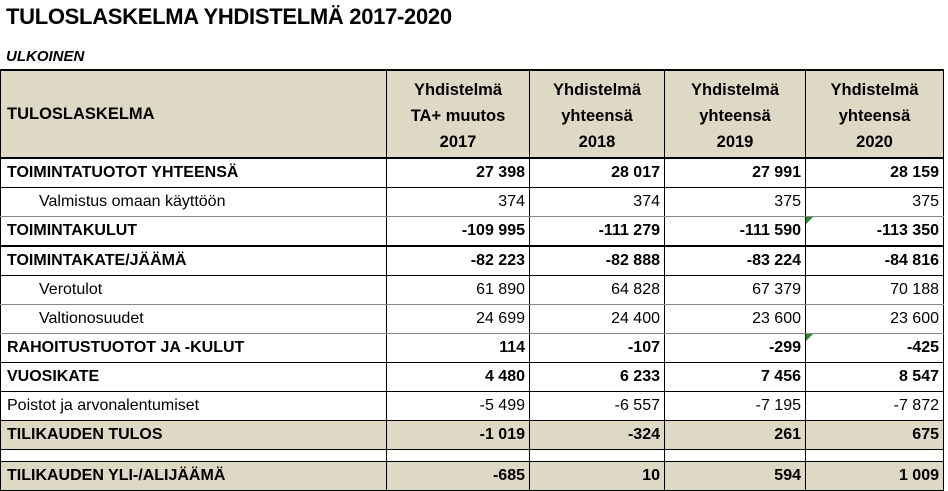 This screenshot has height=491, width=948. What do you see at coordinates (874, 348) in the screenshot?
I see `cell-value-commented: -425` at bounding box center [874, 348].